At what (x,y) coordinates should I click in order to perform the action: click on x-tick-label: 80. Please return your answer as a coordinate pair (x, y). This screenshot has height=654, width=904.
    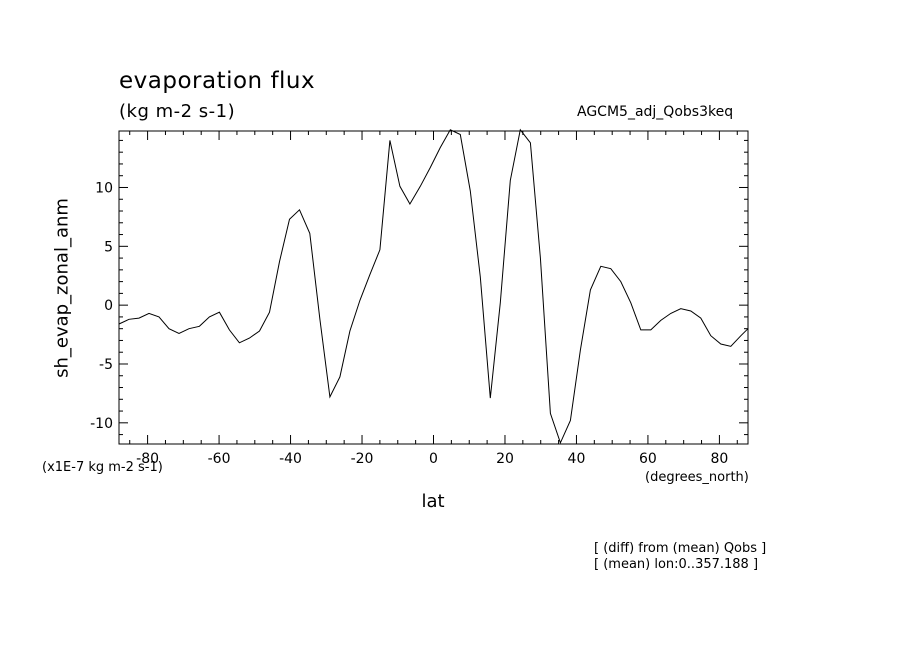
    Looking at the image, I should click on (719, 459).